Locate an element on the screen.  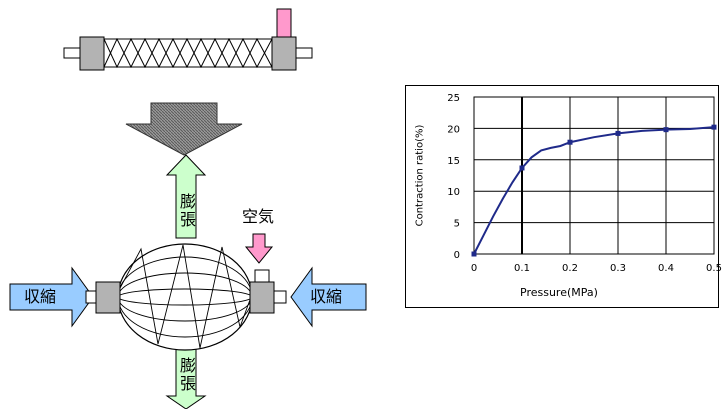
braid-lines is located at coordinates (188, 53).